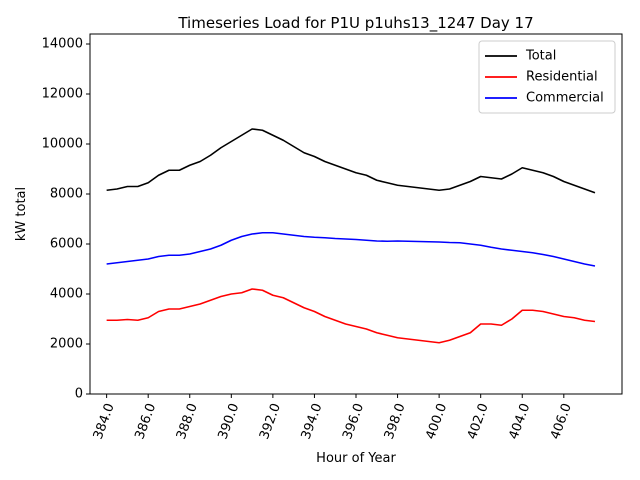 The width and height of the screenshot is (640, 480). What do you see at coordinates (66, 294) in the screenshot?
I see `y-tick-label: 4000` at bounding box center [66, 294].